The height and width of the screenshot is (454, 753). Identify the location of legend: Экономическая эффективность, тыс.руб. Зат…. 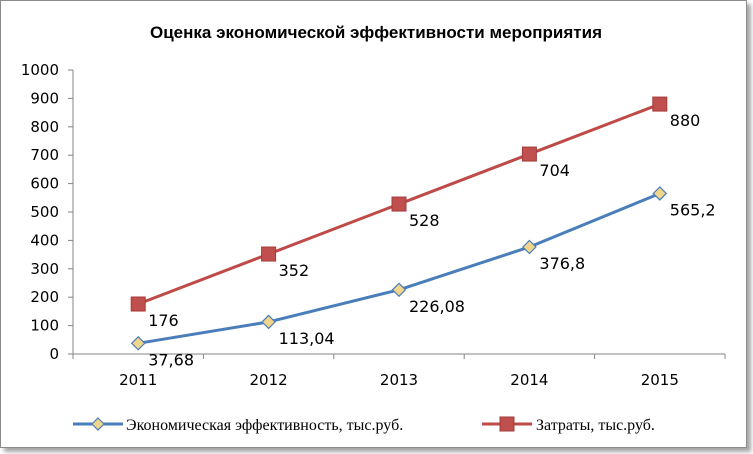
(364, 425).